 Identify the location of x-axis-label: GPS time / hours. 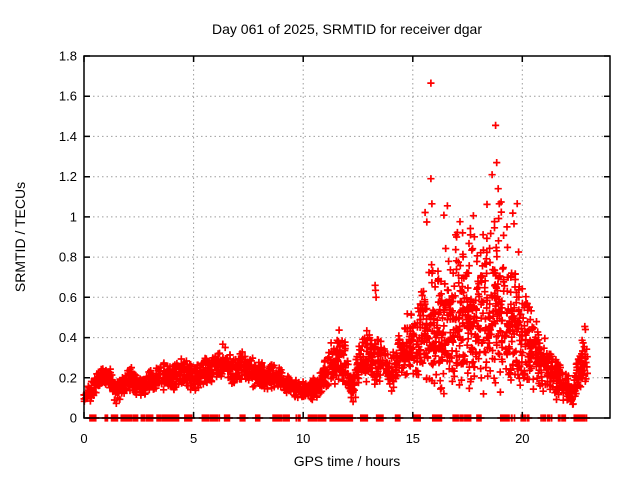
(347, 461).